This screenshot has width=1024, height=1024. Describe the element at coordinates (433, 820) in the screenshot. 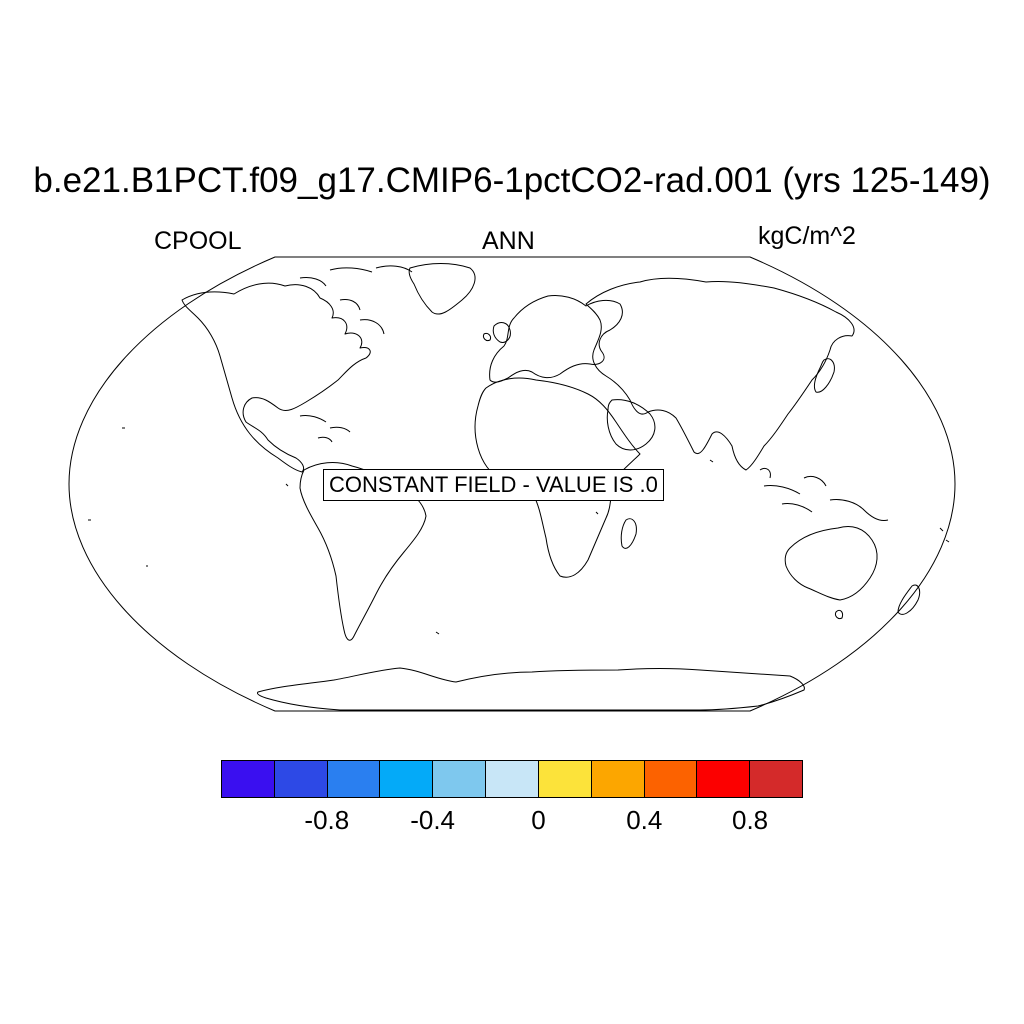

I see `colorbar-tick-label: -0.4` at that location.